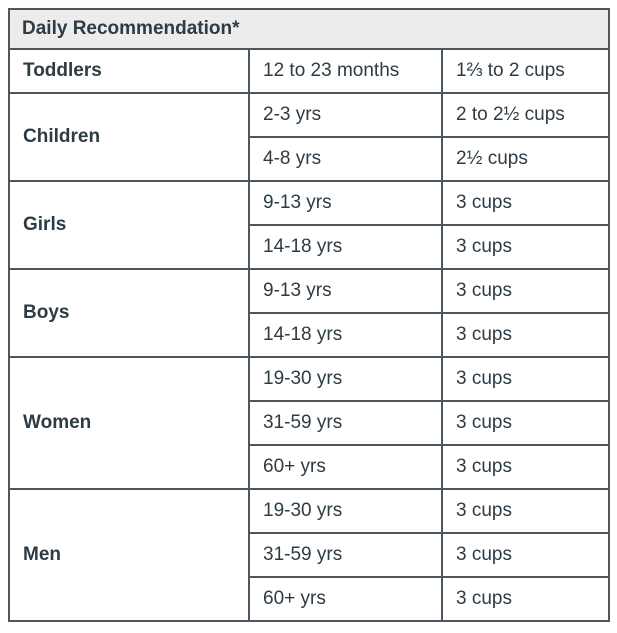 This screenshot has height=633, width=617. What do you see at coordinates (525, 71) in the screenshot?
I see `amount-cell: 1⅔ to 2 cups` at bounding box center [525, 71].